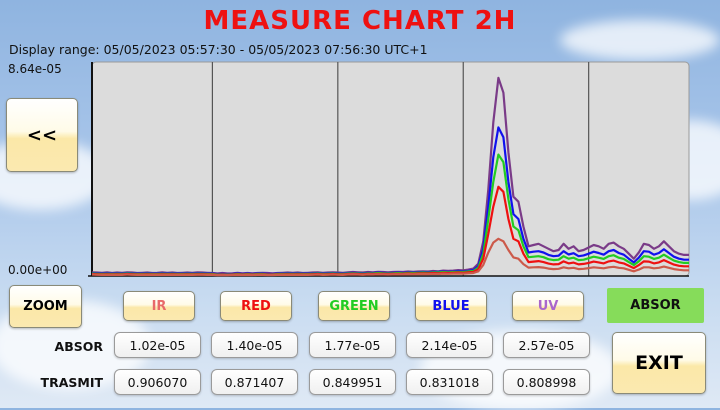 The image size is (720, 410). What do you see at coordinates (548, 306) in the screenshot?
I see `channel-button-uv: UV` at bounding box center [548, 306].